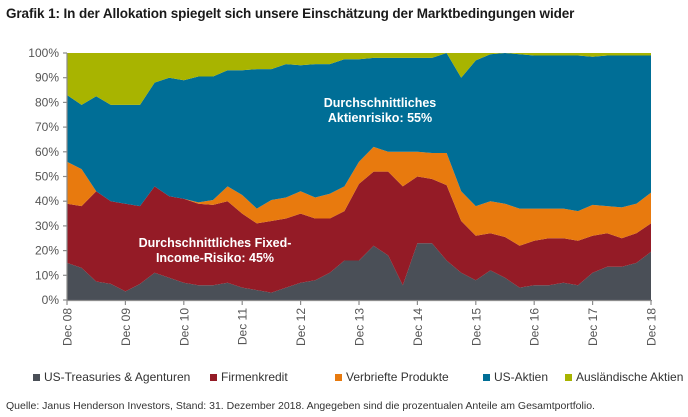 This screenshot has height=417, width=688. What do you see at coordinates (359, 271) in the screenshot?
I see `area-us-treasuries-agenturen` at bounding box center [359, 271].